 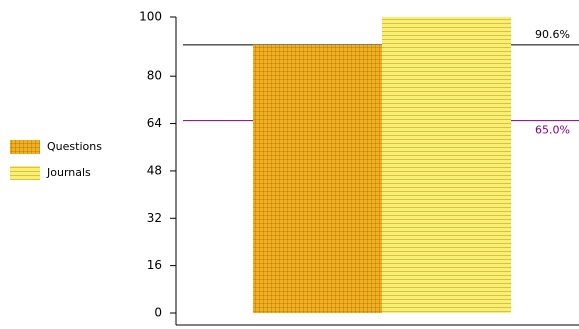 What do you see at coordinates (154, 218) in the screenshot?
I see `y-tick-label: 32` at bounding box center [154, 218].